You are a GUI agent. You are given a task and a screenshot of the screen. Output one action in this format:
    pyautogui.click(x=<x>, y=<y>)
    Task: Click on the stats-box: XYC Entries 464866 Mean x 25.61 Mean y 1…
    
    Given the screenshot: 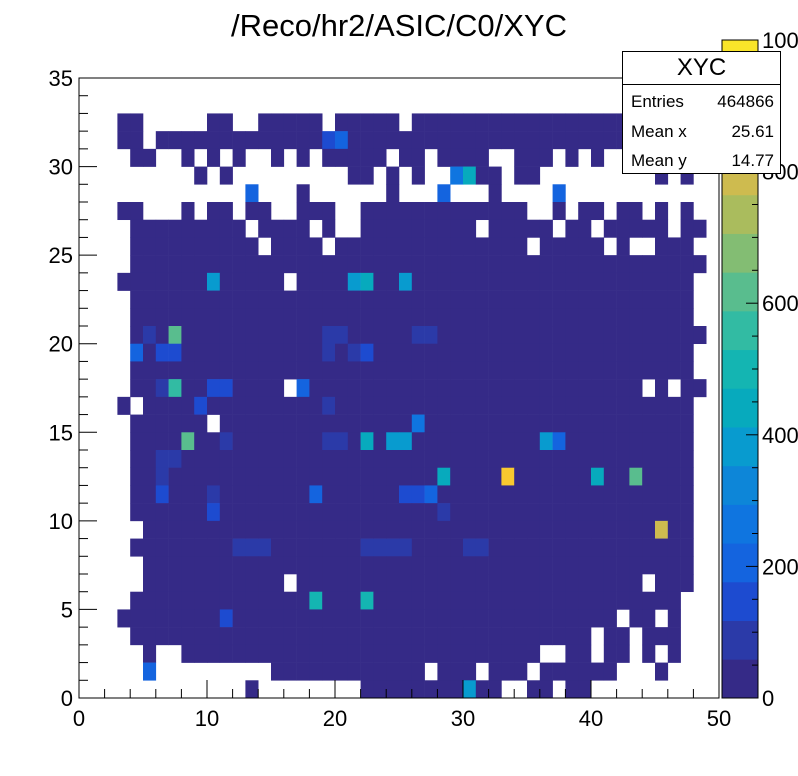 What is the action you would take?
    pyautogui.click(x=701, y=112)
    